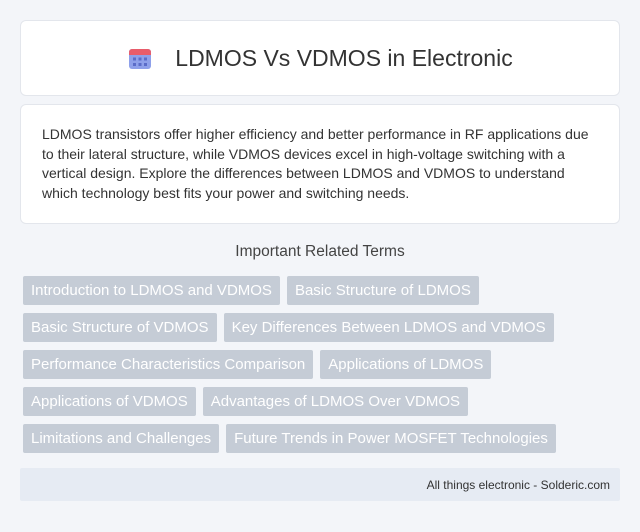 This screenshot has height=532, width=640. I want to click on footer-text: All things electronic - Solderic.com, so click(518, 484).